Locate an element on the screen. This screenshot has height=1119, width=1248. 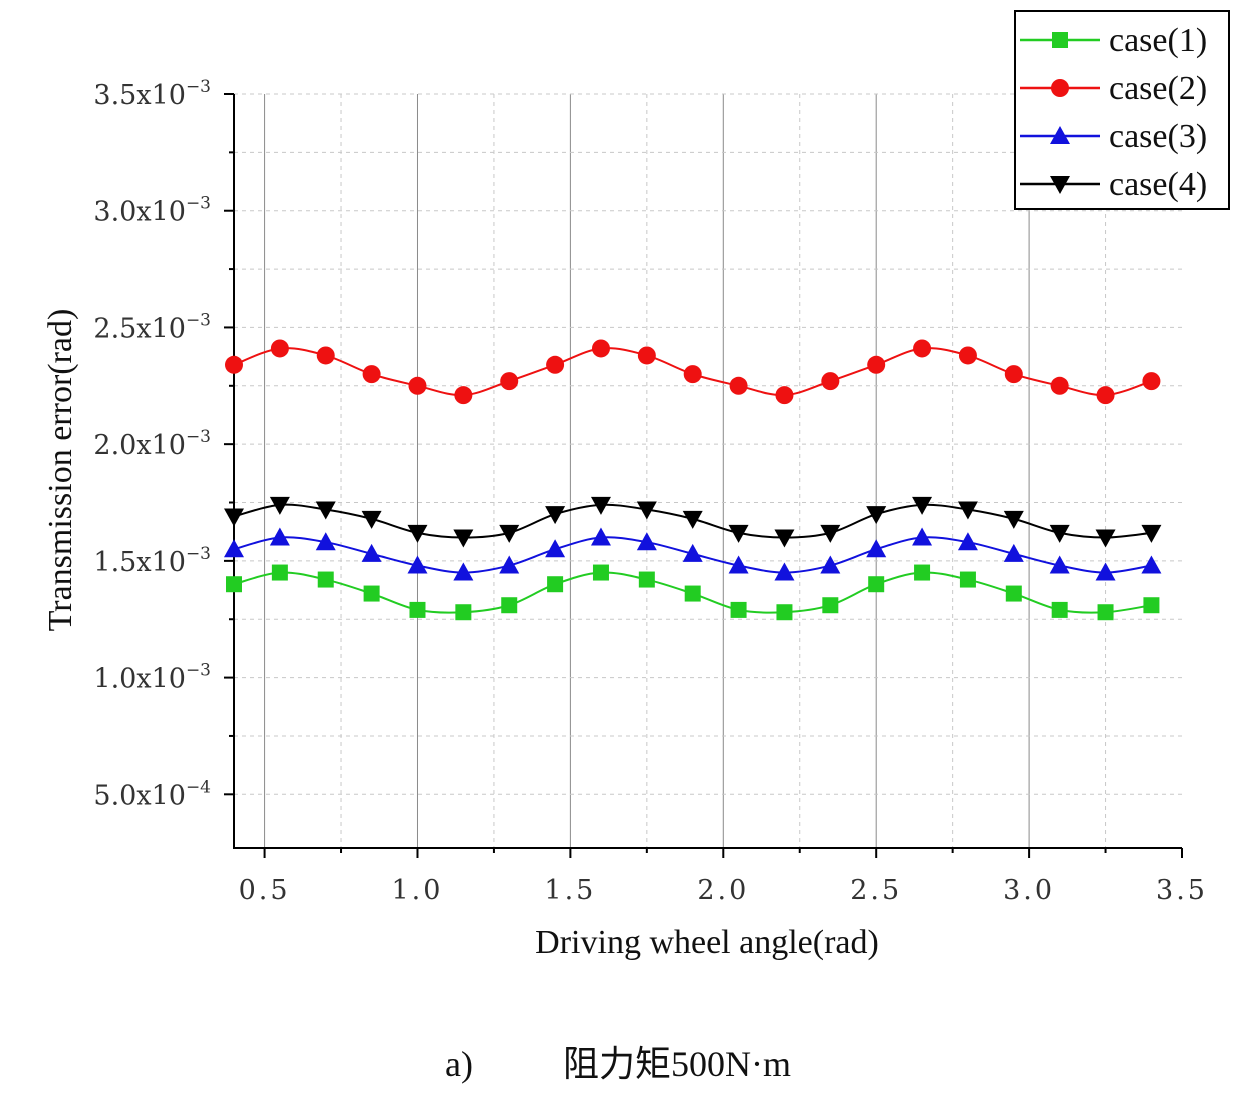
y-tick-label: 1.0x10⁻³ is located at coordinates (152, 678).